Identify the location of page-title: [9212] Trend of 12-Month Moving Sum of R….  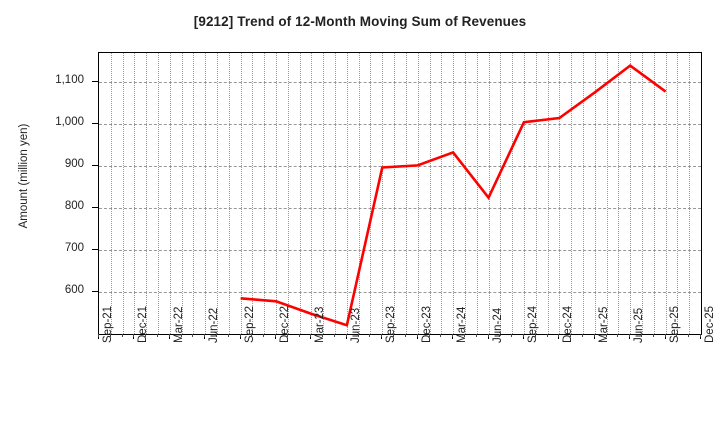
(360, 21).